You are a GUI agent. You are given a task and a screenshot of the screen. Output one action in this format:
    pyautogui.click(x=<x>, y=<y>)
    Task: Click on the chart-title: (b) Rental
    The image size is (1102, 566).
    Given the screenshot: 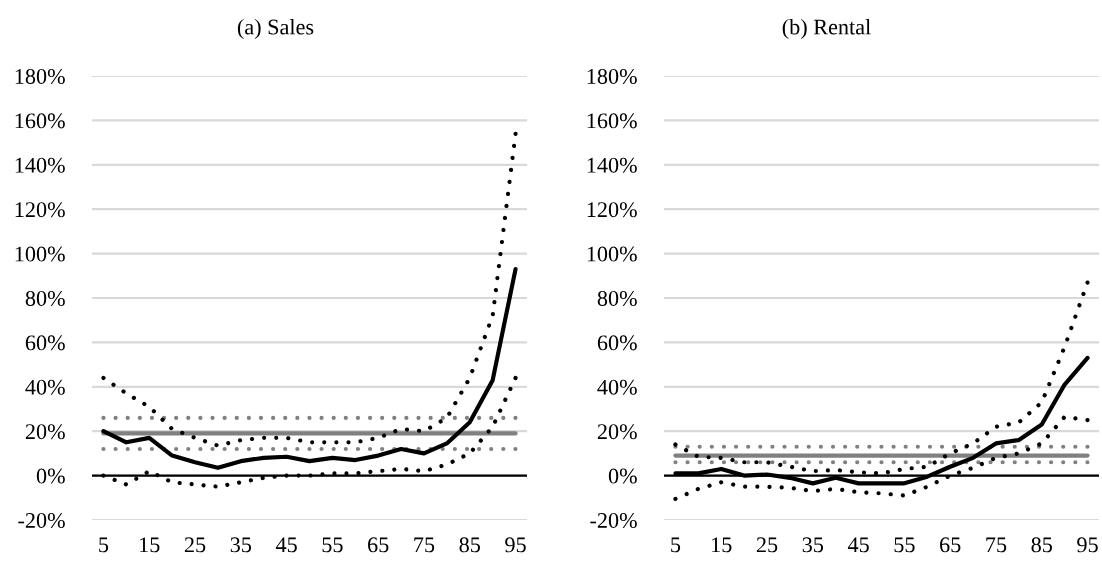 What is the action you would take?
    pyautogui.click(x=826, y=29)
    